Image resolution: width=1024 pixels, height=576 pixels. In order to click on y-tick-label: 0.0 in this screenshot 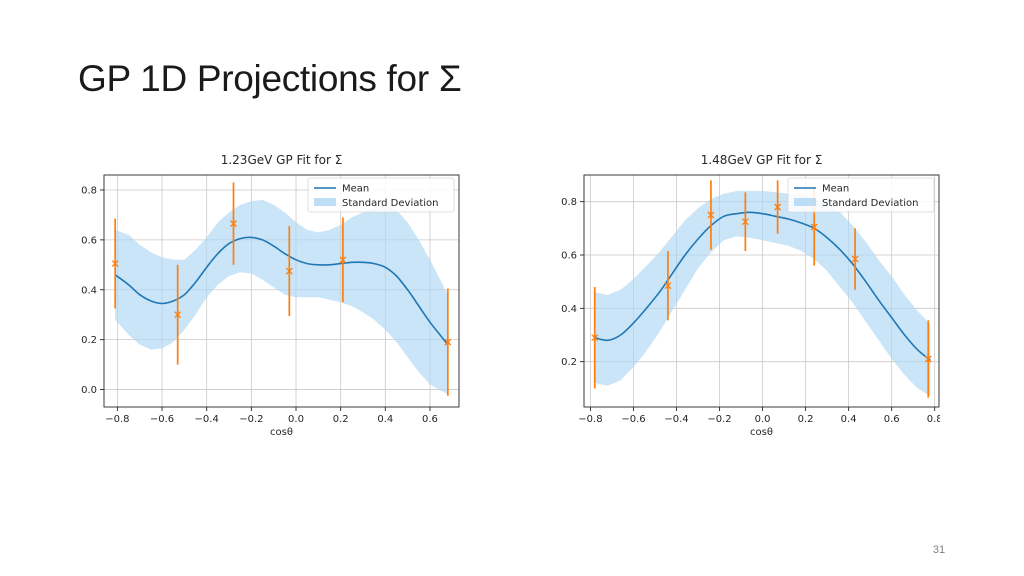, I will do `click(89, 390)`.